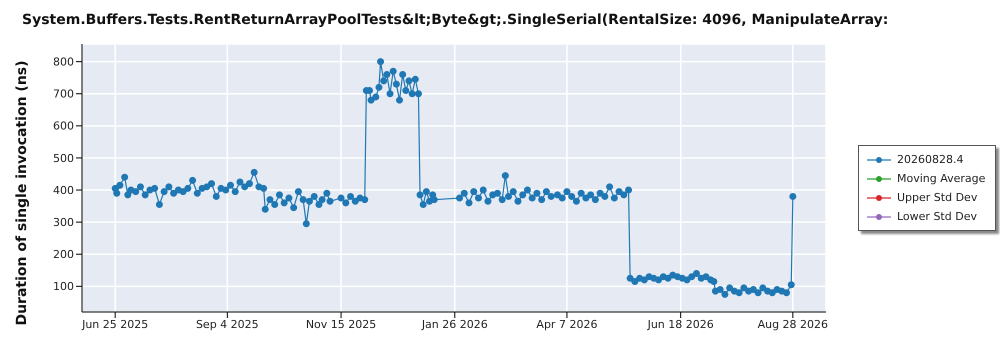 The image size is (1000, 350). What do you see at coordinates (567, 324) in the screenshot?
I see `x-tick-label: Apr 7 2026` at bounding box center [567, 324].